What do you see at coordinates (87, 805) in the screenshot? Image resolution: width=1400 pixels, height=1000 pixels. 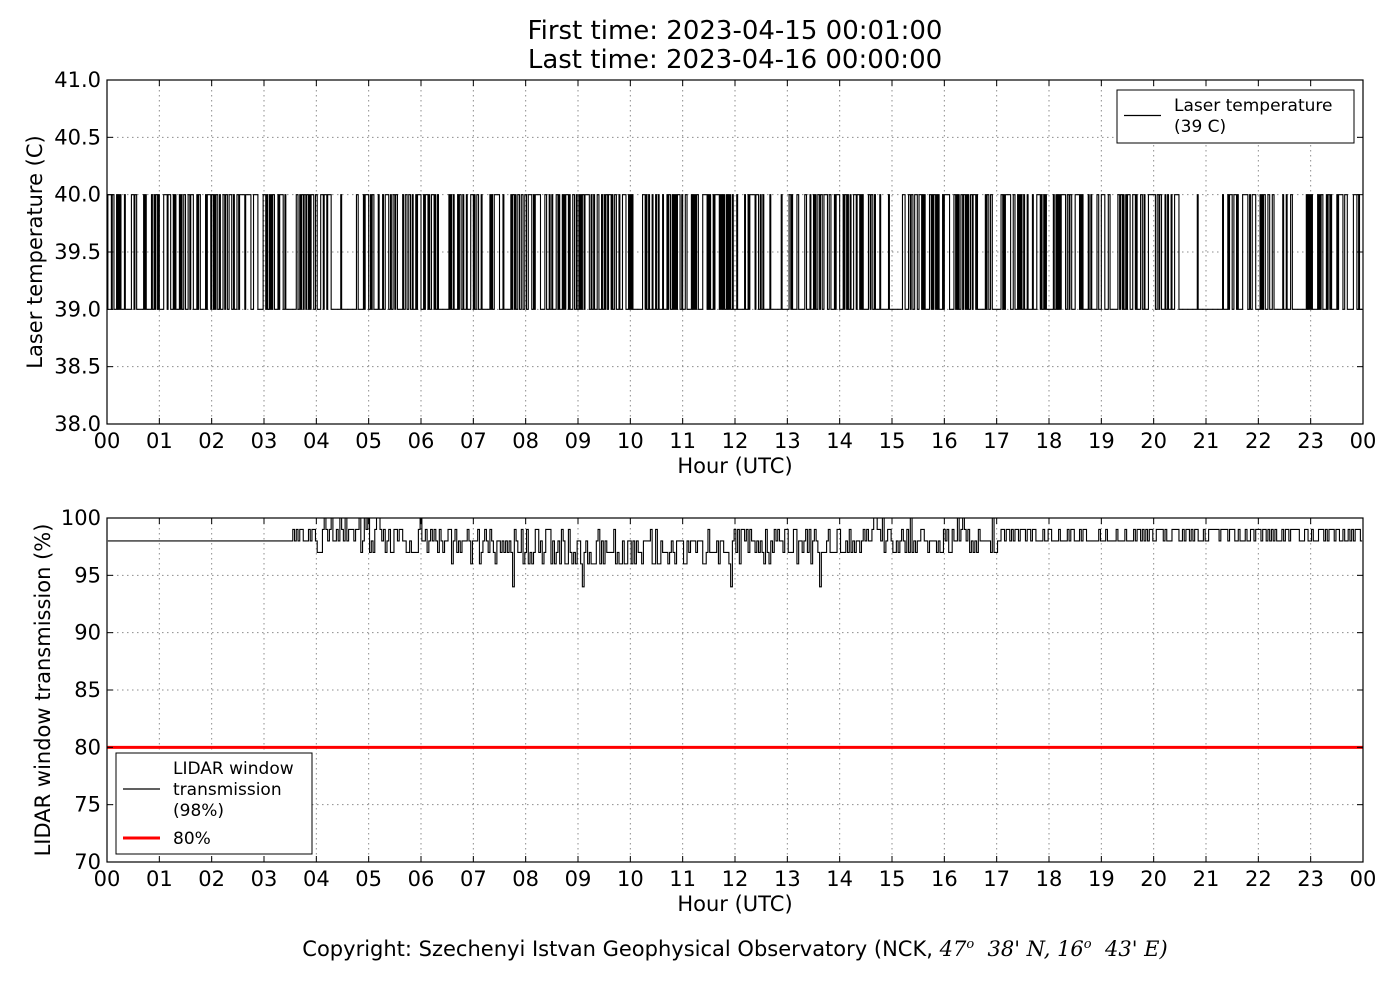 I see `y-tick-label: 75` at bounding box center [87, 805].